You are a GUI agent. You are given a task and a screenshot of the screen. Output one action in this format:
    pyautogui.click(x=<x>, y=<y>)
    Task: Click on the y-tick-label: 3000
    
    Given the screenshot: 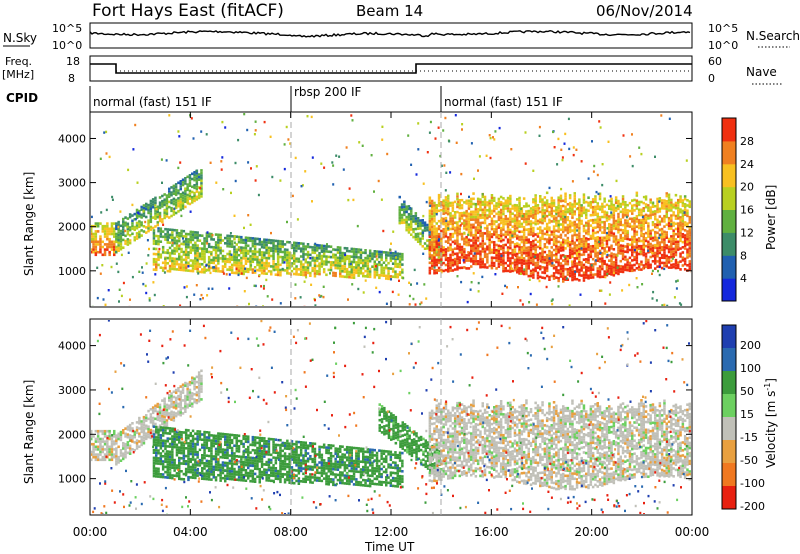 What is the action you would take?
    pyautogui.click(x=72, y=183)
    